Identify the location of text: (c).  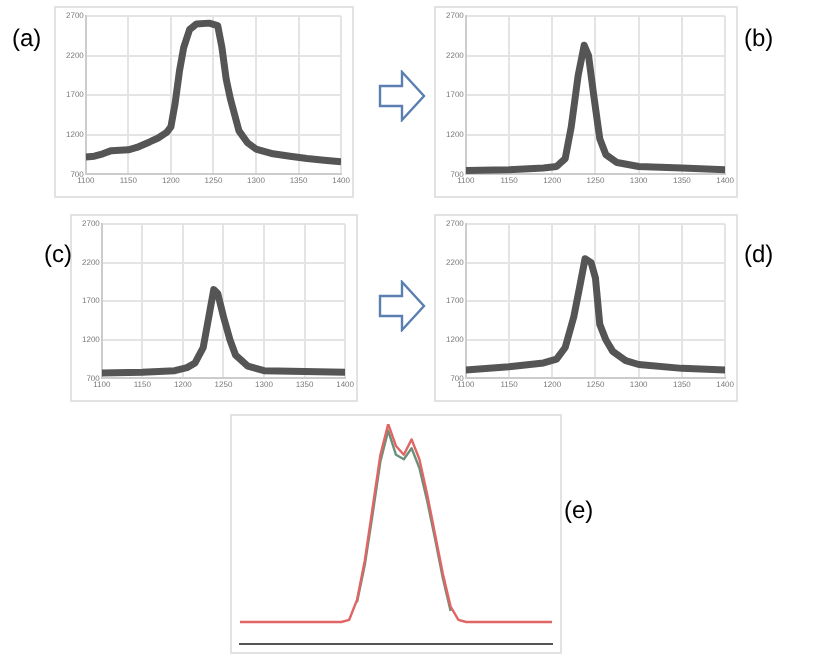
(58, 254).